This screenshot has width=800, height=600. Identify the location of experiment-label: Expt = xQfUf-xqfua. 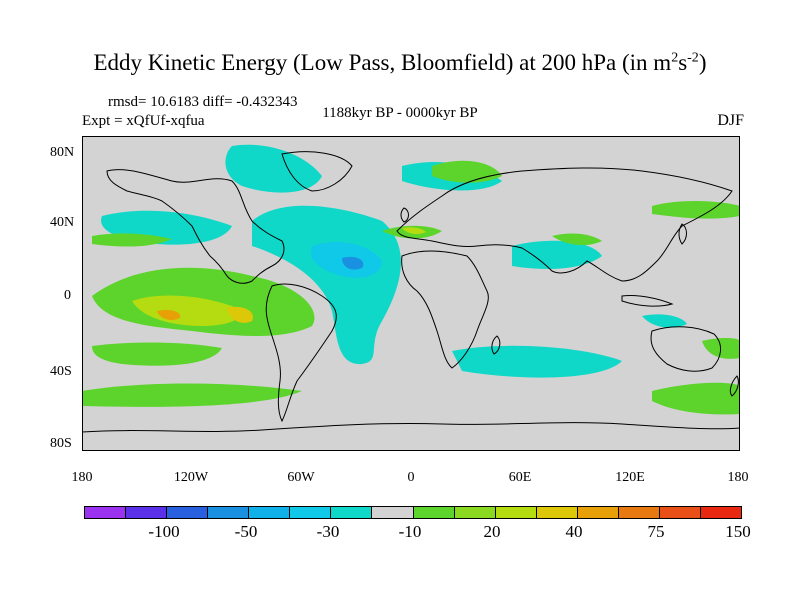
(143, 121).